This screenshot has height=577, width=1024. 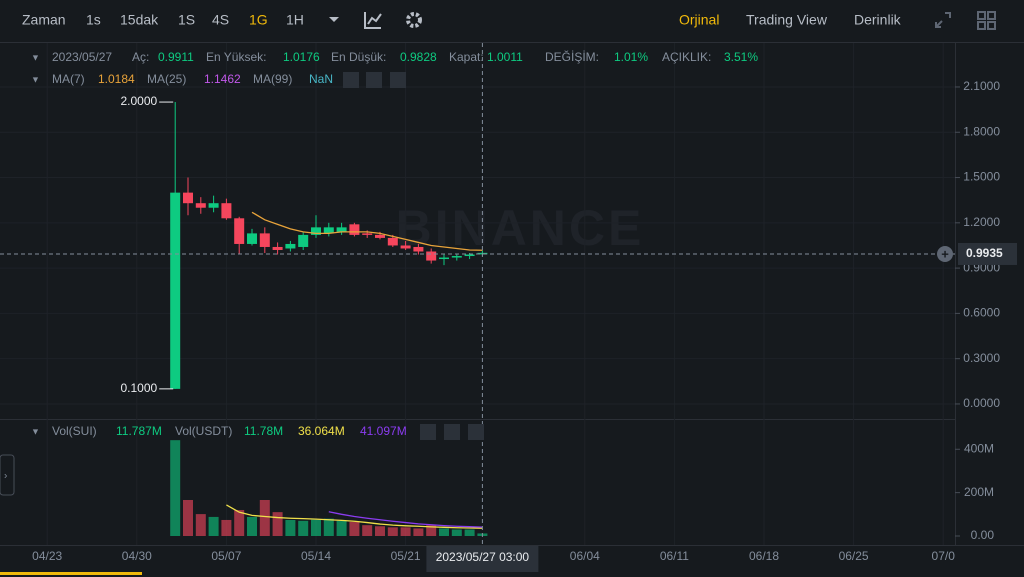 What do you see at coordinates (686, 57) in the screenshot?
I see `legend-text: AÇIKLIK:` at bounding box center [686, 57].